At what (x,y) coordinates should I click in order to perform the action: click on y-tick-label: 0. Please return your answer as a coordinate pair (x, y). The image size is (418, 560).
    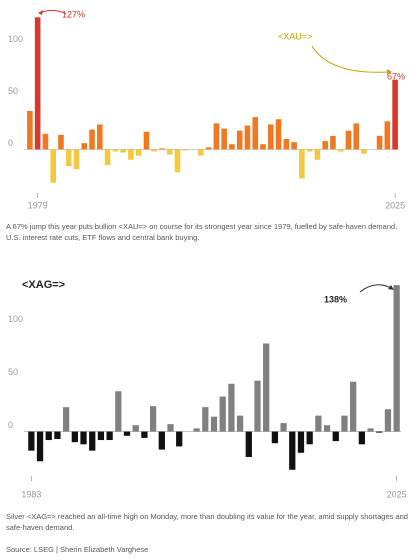
    Looking at the image, I should click on (10, 425).